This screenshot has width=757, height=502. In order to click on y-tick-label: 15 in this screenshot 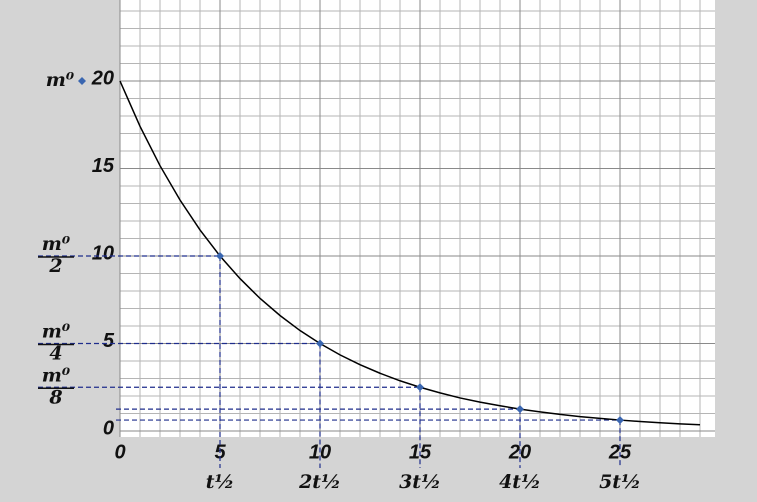, I will do `click(103, 166)`.